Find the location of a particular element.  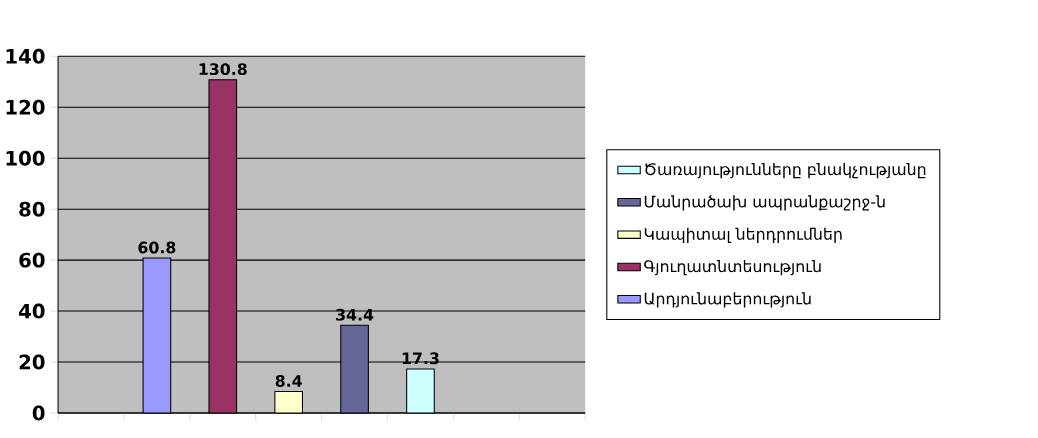

data-label: 8.4 is located at coordinates (288, 380).